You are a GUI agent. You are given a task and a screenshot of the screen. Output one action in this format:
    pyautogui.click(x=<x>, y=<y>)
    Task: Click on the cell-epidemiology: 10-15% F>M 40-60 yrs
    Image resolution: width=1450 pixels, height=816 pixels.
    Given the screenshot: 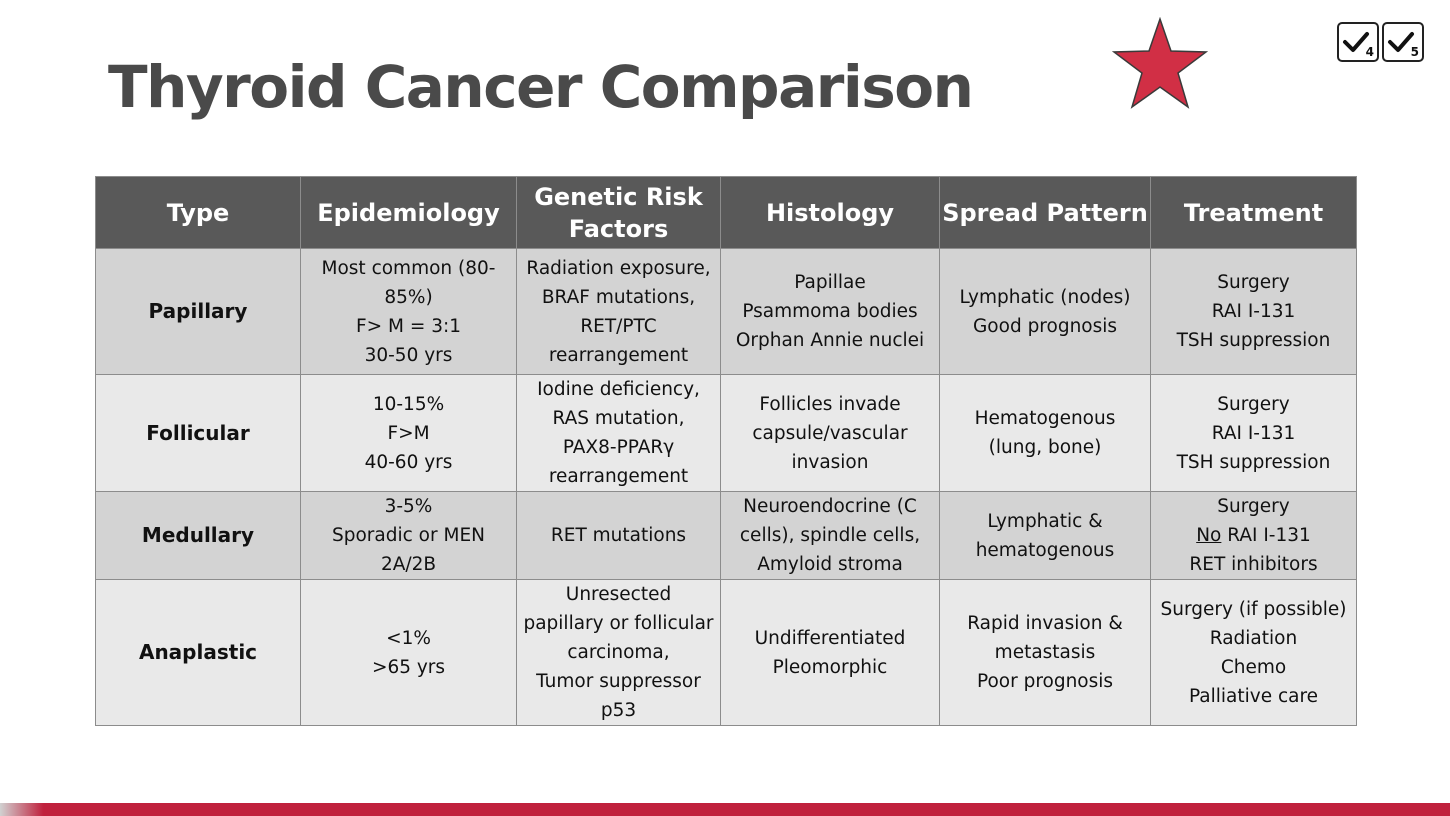 What is the action you would take?
    pyautogui.click(x=408, y=433)
    